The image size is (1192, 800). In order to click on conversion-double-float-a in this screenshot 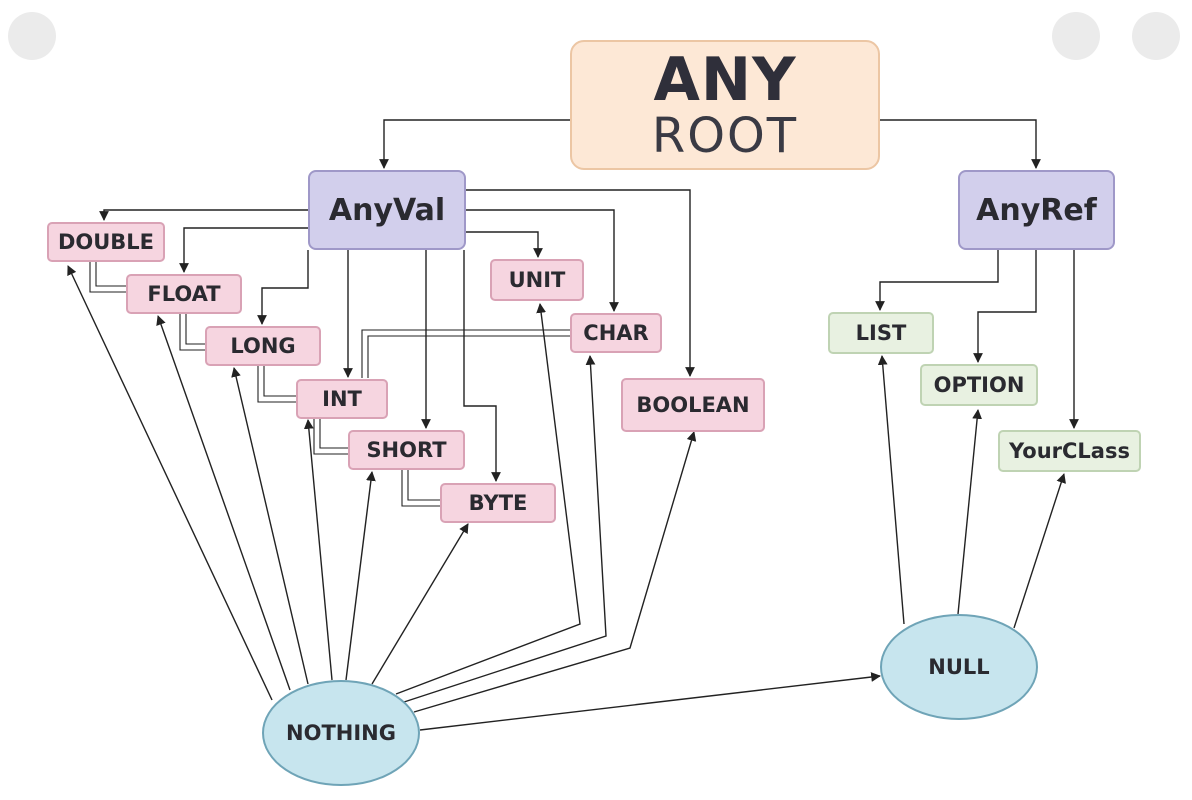, I will do `click(107, 277)`.